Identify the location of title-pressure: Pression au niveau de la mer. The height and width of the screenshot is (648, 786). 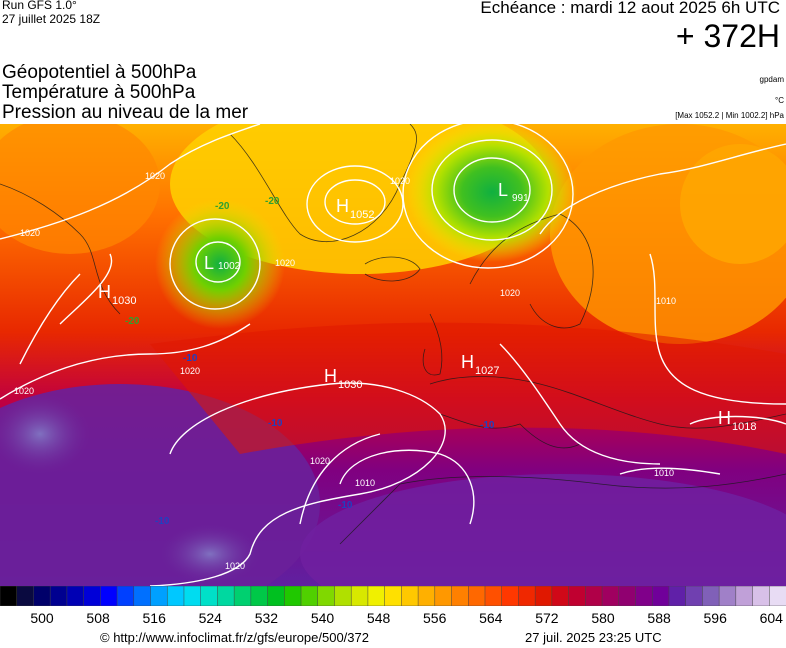
(125, 112).